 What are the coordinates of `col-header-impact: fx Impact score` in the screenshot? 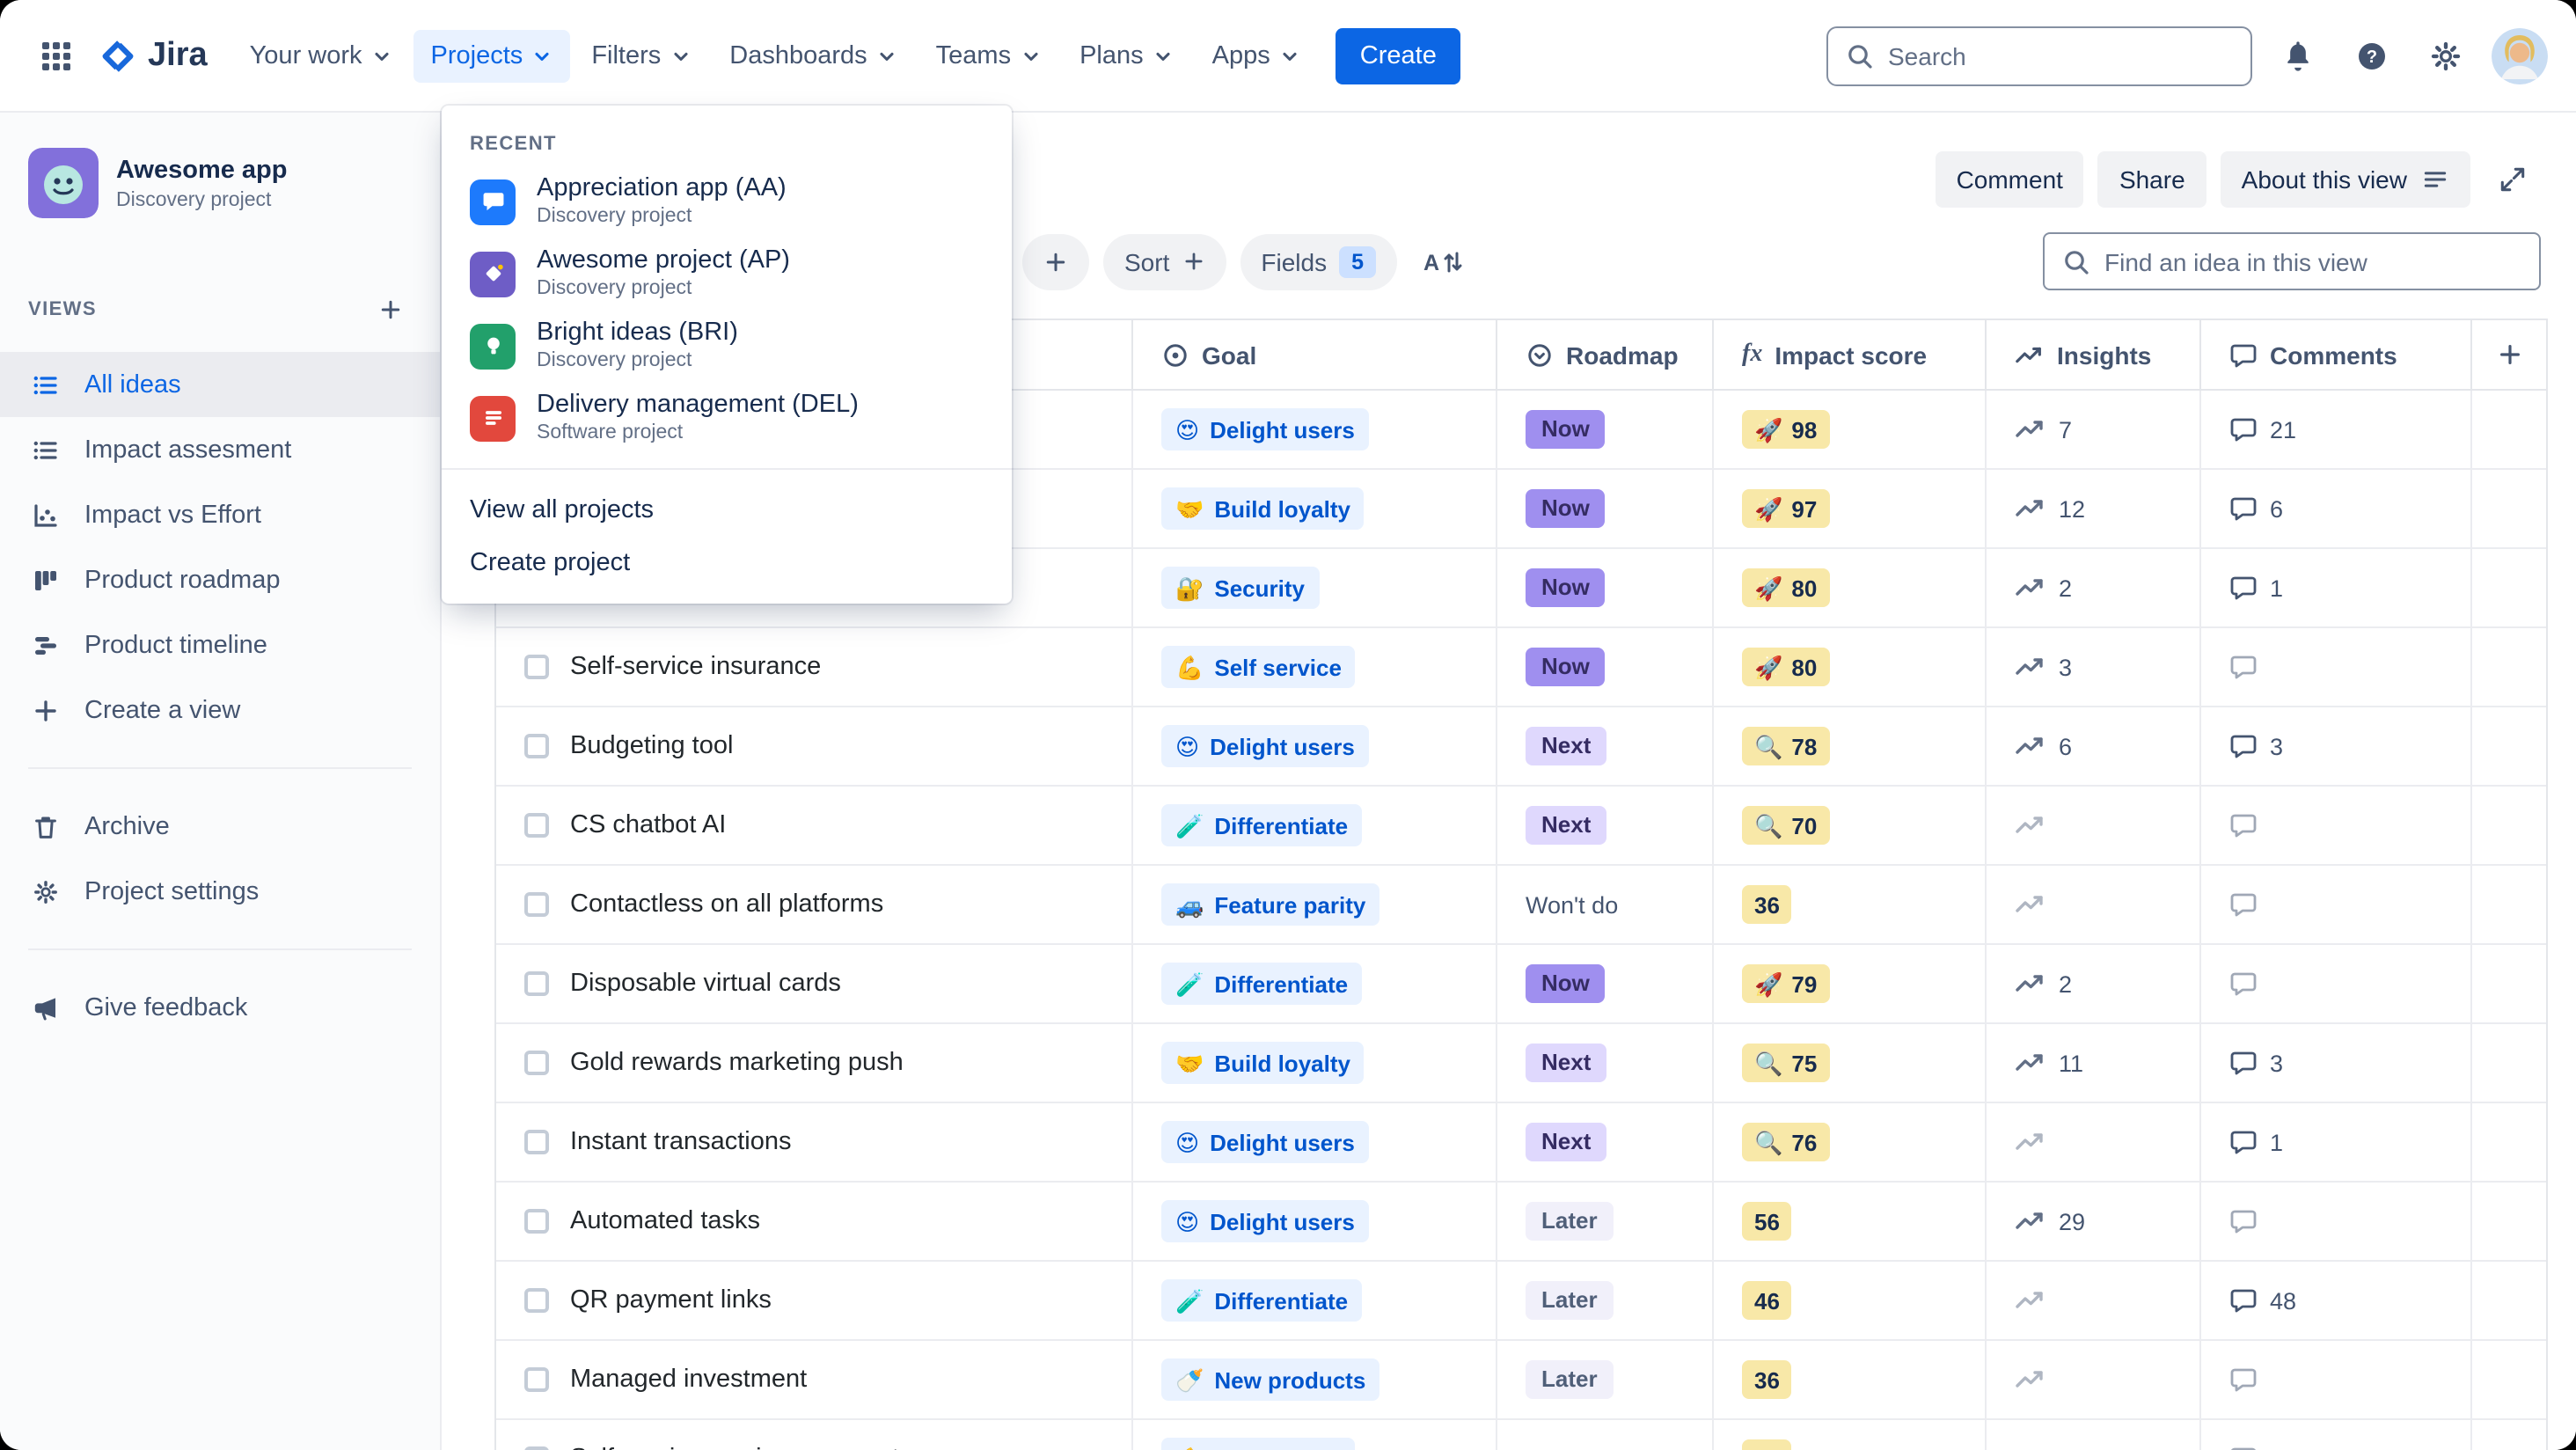 It's located at (1850, 355).